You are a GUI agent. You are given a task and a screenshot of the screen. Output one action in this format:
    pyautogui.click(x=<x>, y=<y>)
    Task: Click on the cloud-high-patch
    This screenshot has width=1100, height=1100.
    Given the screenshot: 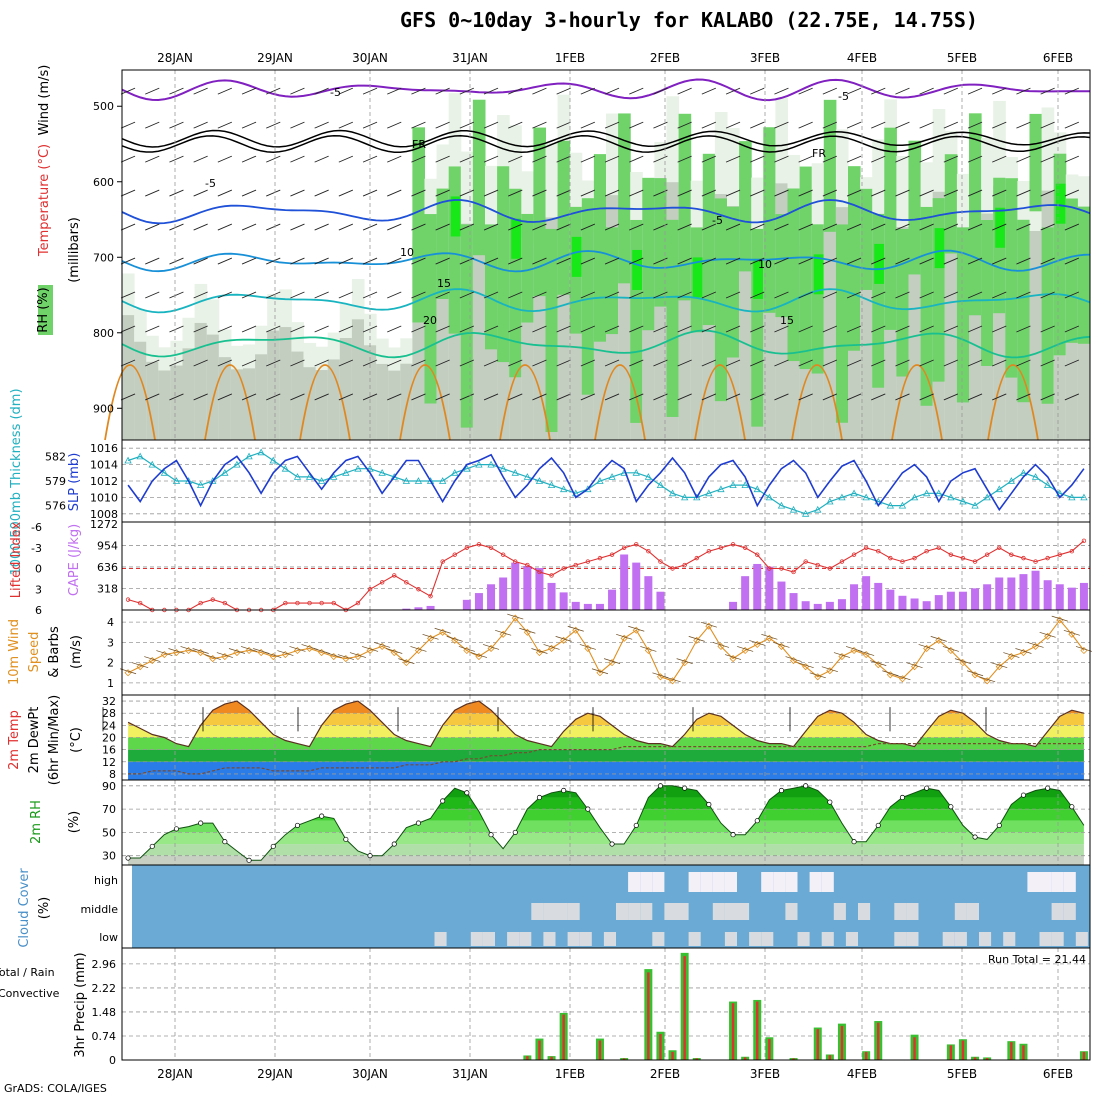 What is the action you would take?
    pyautogui.click(x=706, y=882)
    